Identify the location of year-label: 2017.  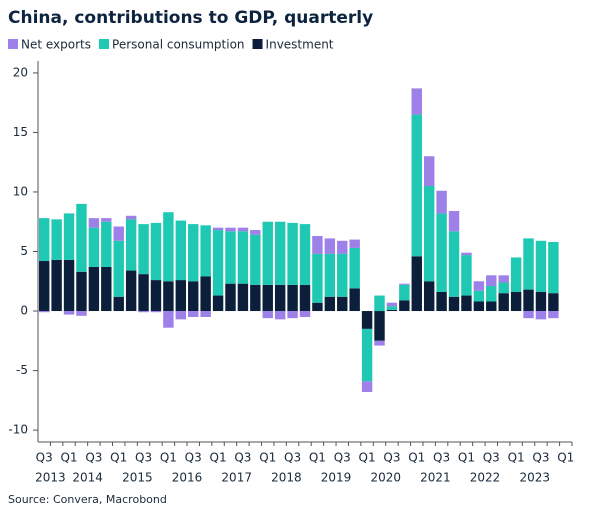
(236, 478).